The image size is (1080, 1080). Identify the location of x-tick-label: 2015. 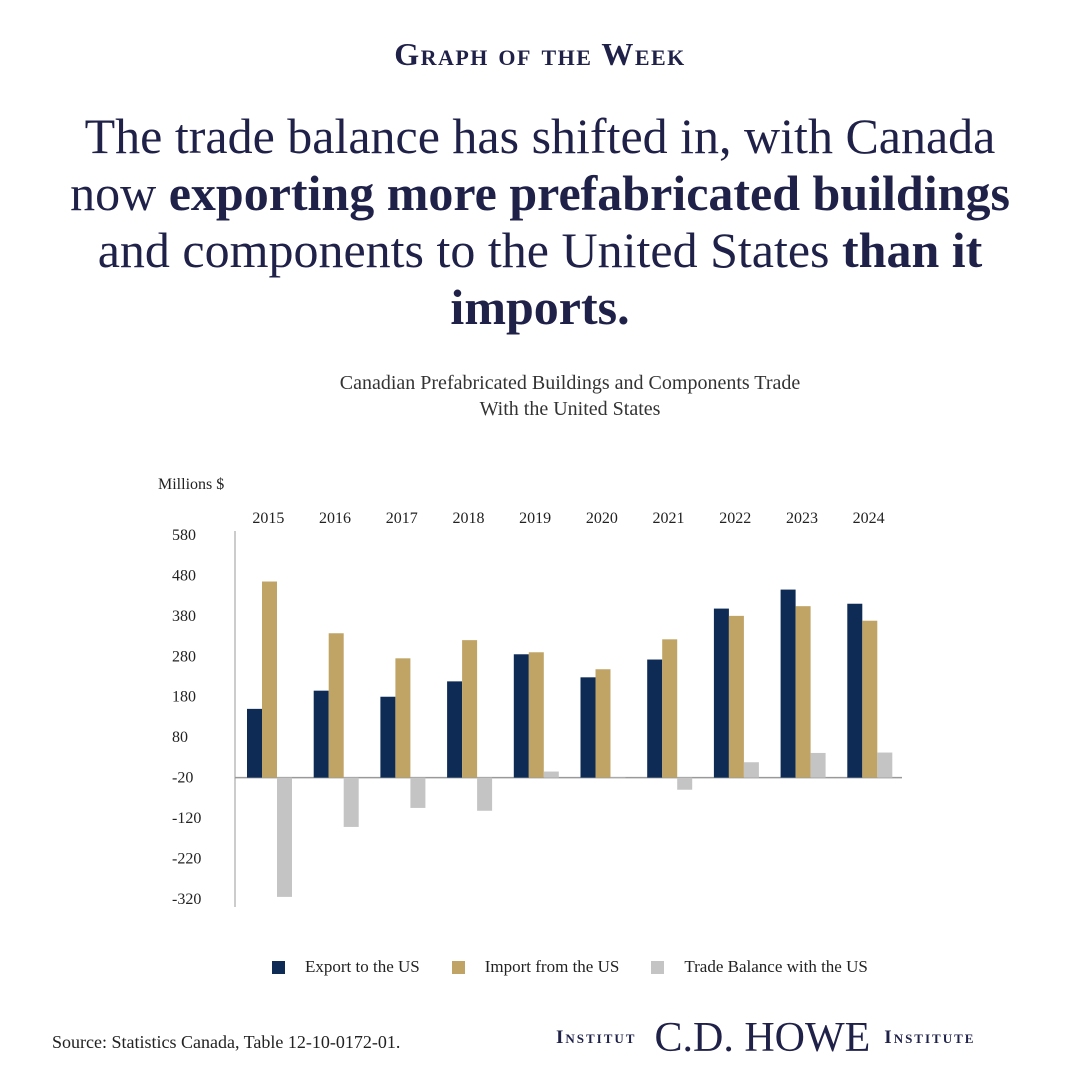
(268, 518).